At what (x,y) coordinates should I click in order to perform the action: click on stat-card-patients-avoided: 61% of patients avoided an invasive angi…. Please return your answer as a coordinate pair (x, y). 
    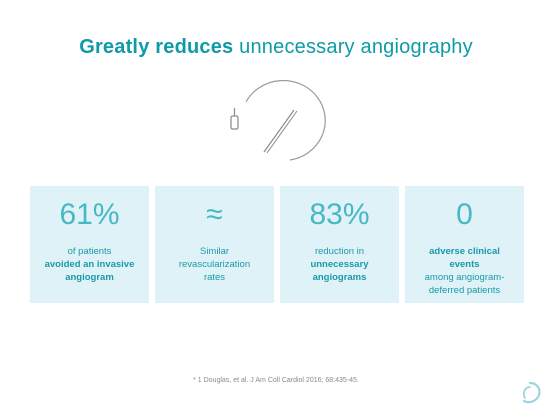
    Looking at the image, I should click on (89, 244).